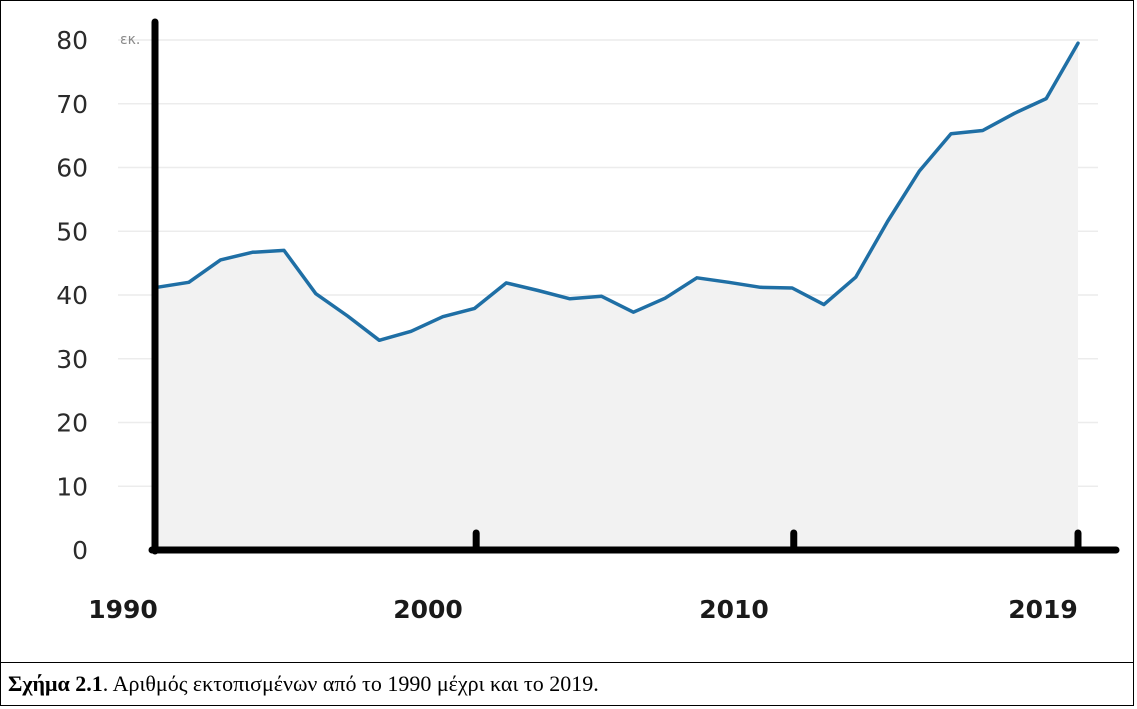  Describe the element at coordinates (72, 423) in the screenshot. I see `y-tick-label-20: 20` at that location.